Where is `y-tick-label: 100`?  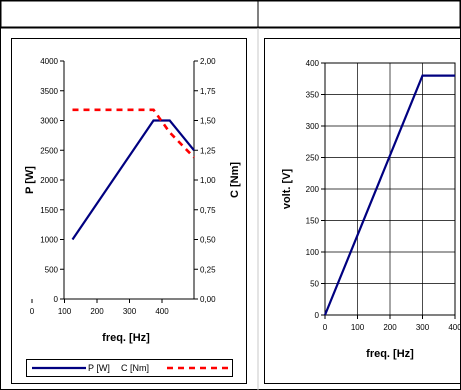
y-tick-label: 100 is located at coordinates (313, 252).